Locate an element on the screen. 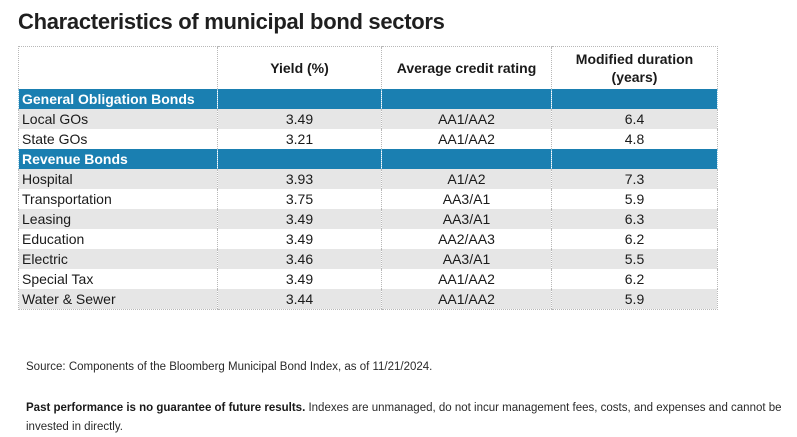 This screenshot has height=437, width=797. credit-rating-value: AA2/AA3 is located at coordinates (466, 239).